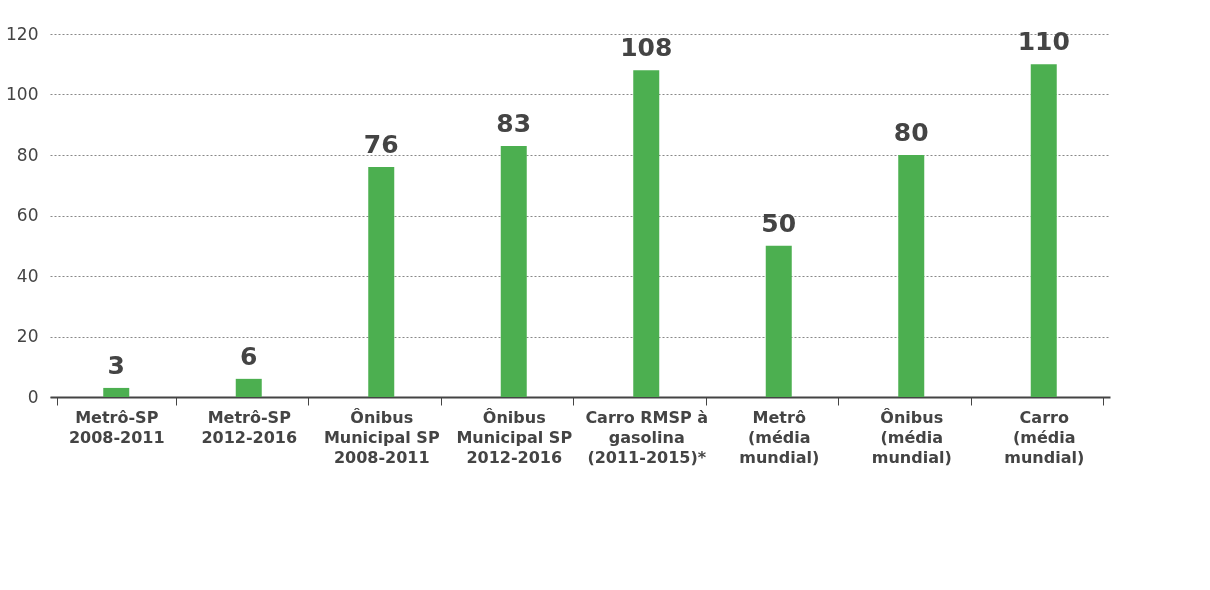  I want to click on data-label: 76, so click(381, 145).